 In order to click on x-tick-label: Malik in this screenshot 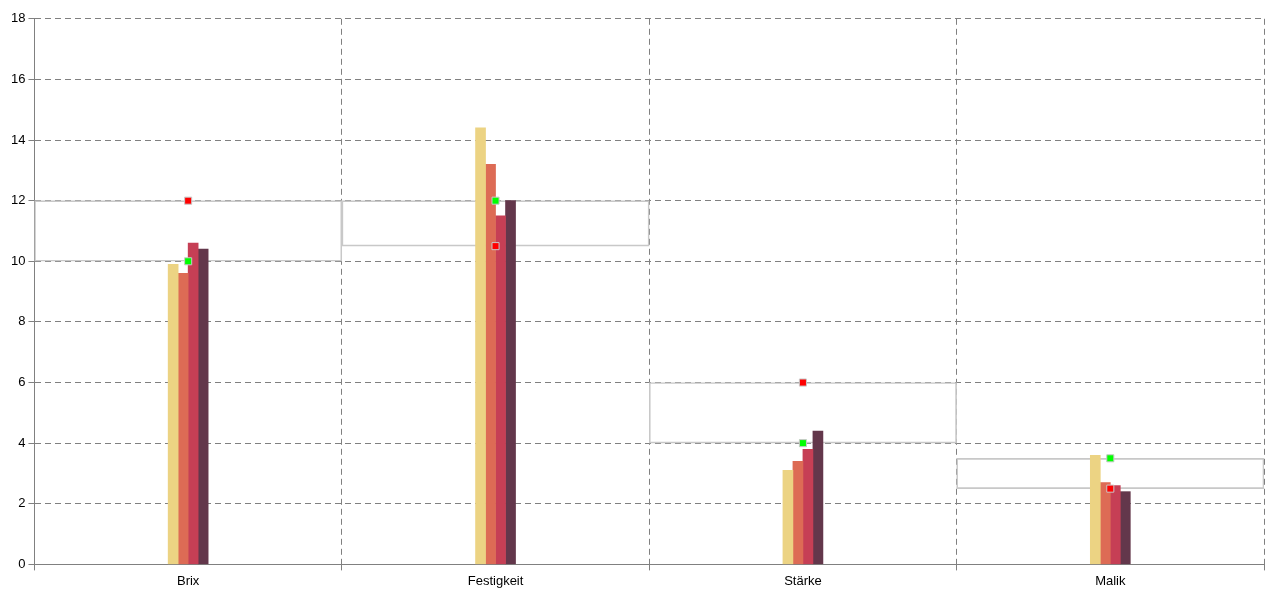, I will do `click(1110, 580)`.